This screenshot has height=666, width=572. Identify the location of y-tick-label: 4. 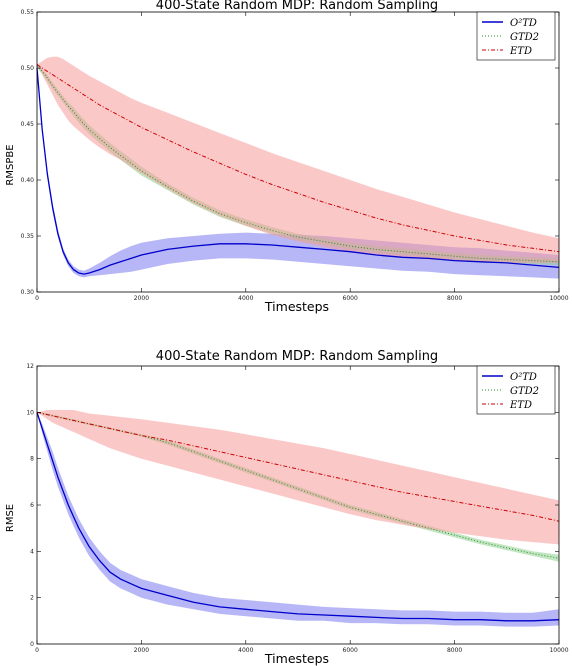
(32, 551).